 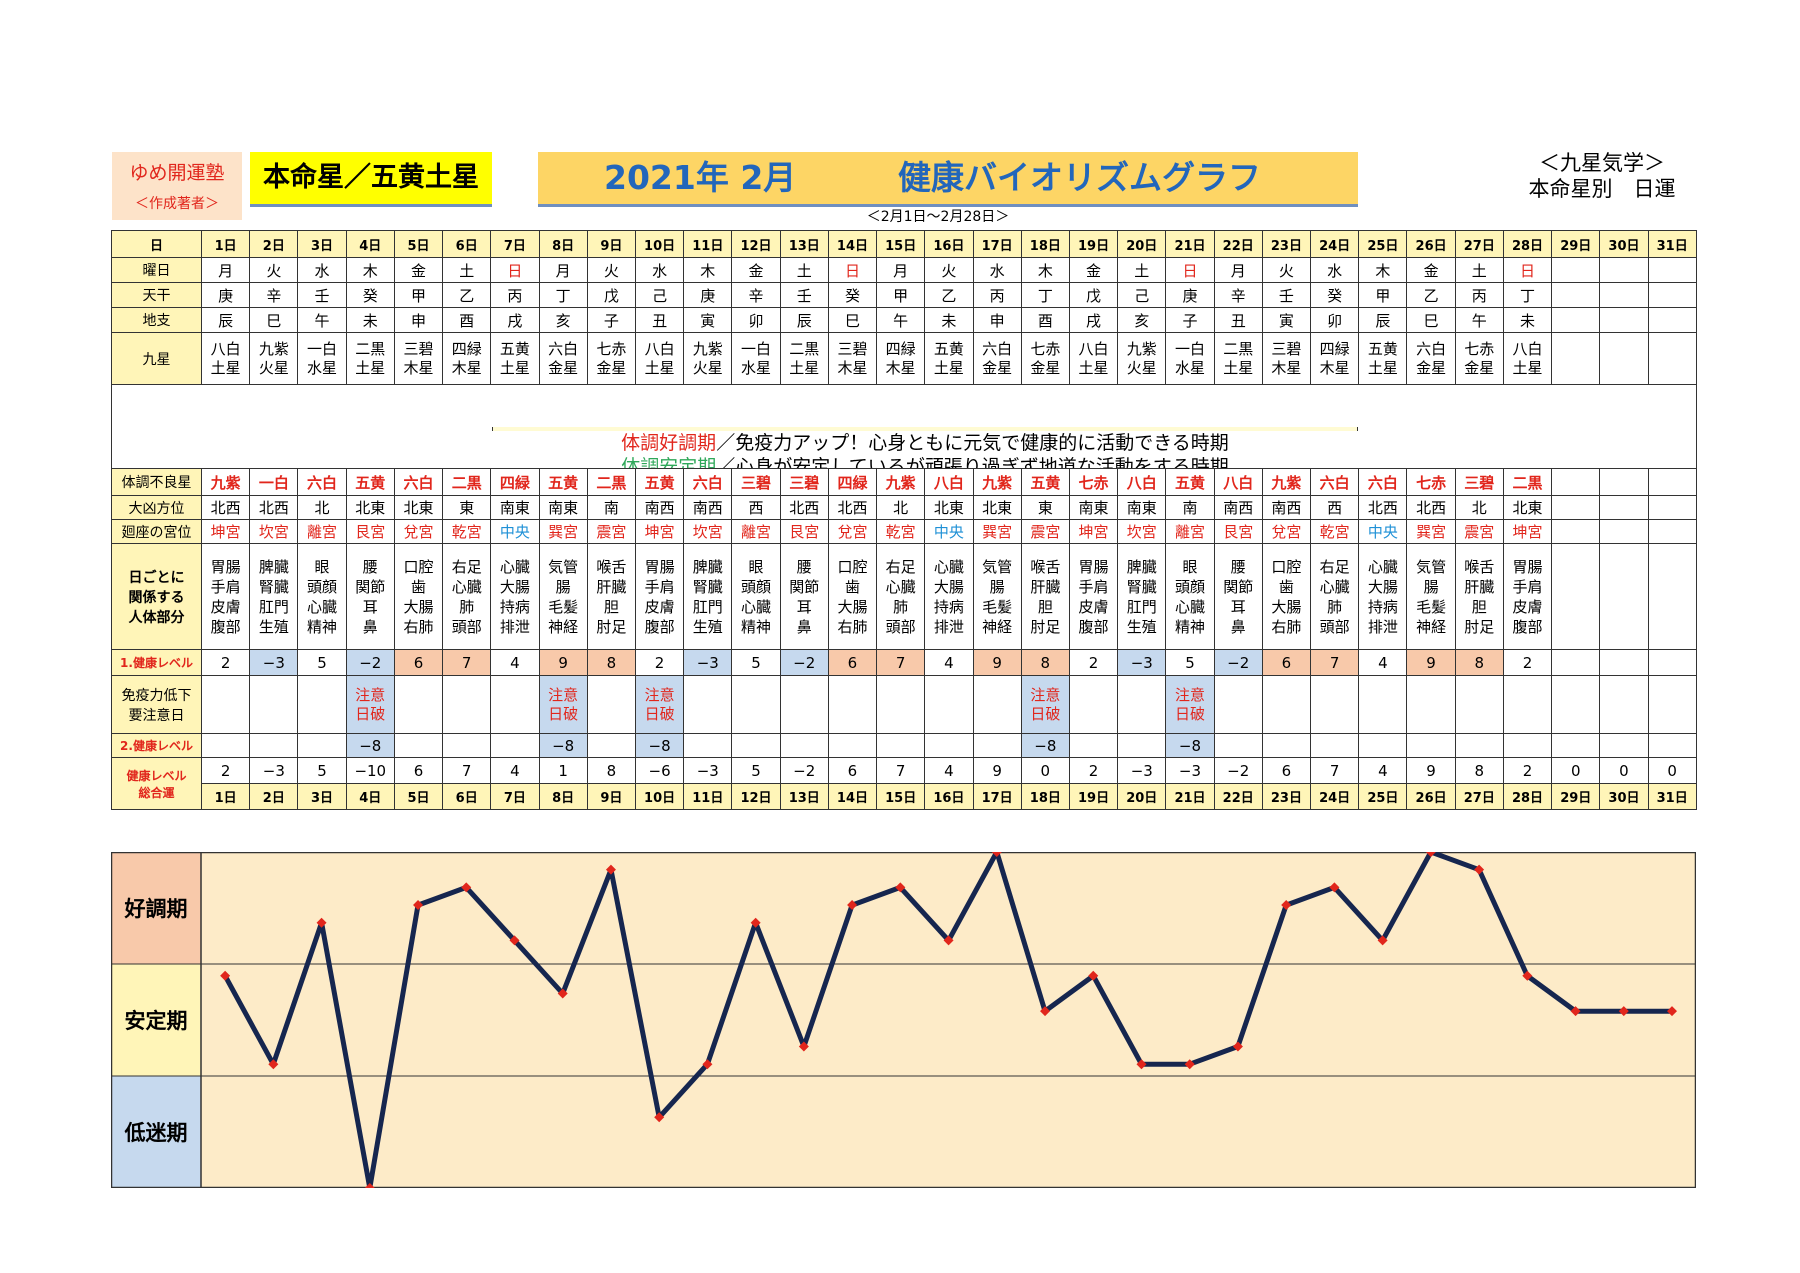 I want to click on body-part: 気管, so click(x=997, y=566).